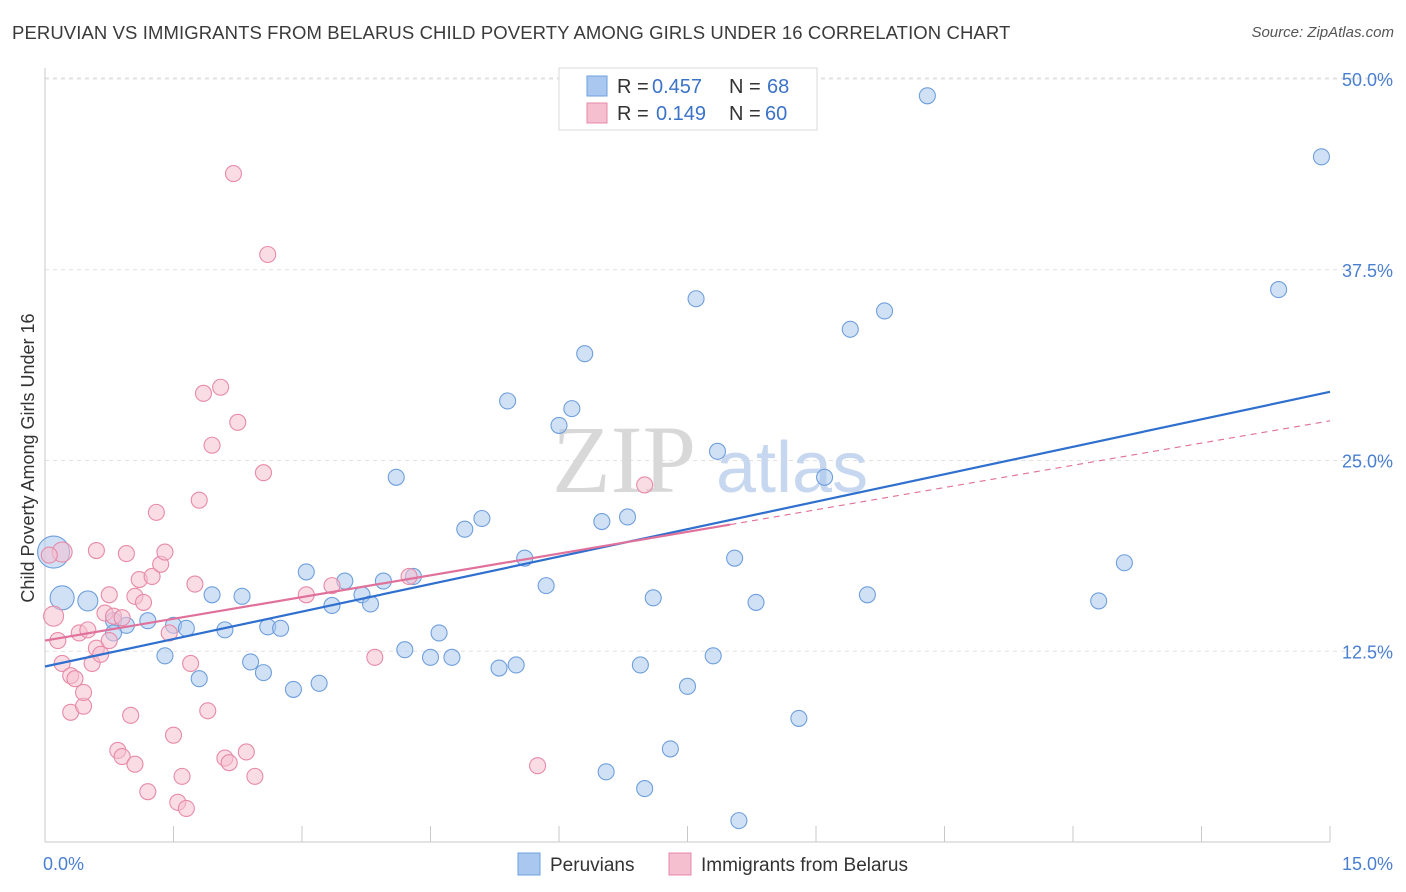 This screenshot has width=1406, height=892. Describe the element at coordinates (1367, 271) in the screenshot. I see `y-tick-label-2: 37.5%` at that location.